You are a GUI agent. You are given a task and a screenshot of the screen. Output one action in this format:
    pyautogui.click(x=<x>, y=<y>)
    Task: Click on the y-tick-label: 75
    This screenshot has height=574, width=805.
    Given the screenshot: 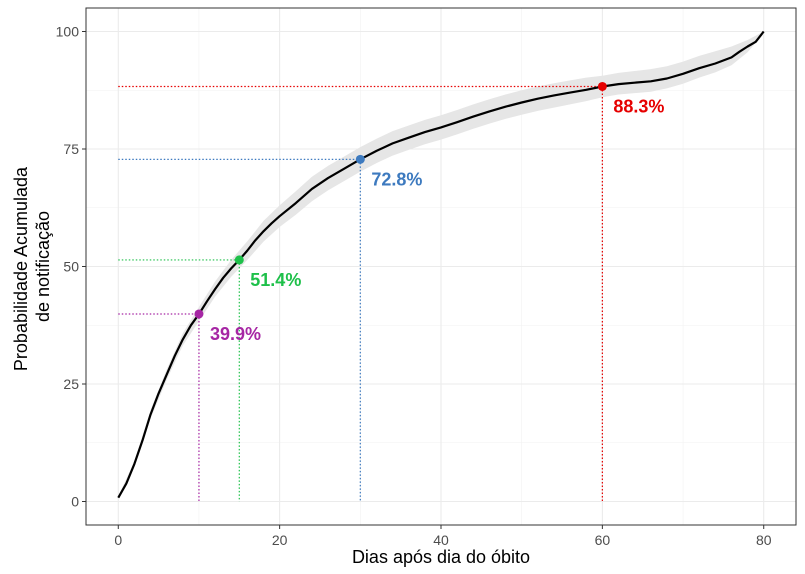 What is the action you would take?
    pyautogui.click(x=71, y=149)
    